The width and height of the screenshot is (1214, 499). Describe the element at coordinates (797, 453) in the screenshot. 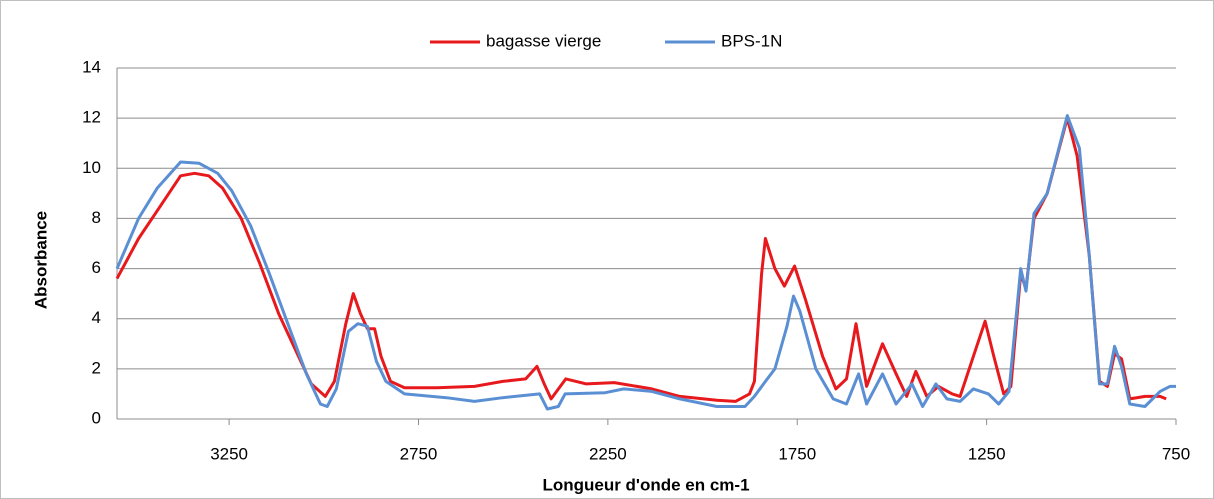

I see `x-tick-label: 1750` at that location.